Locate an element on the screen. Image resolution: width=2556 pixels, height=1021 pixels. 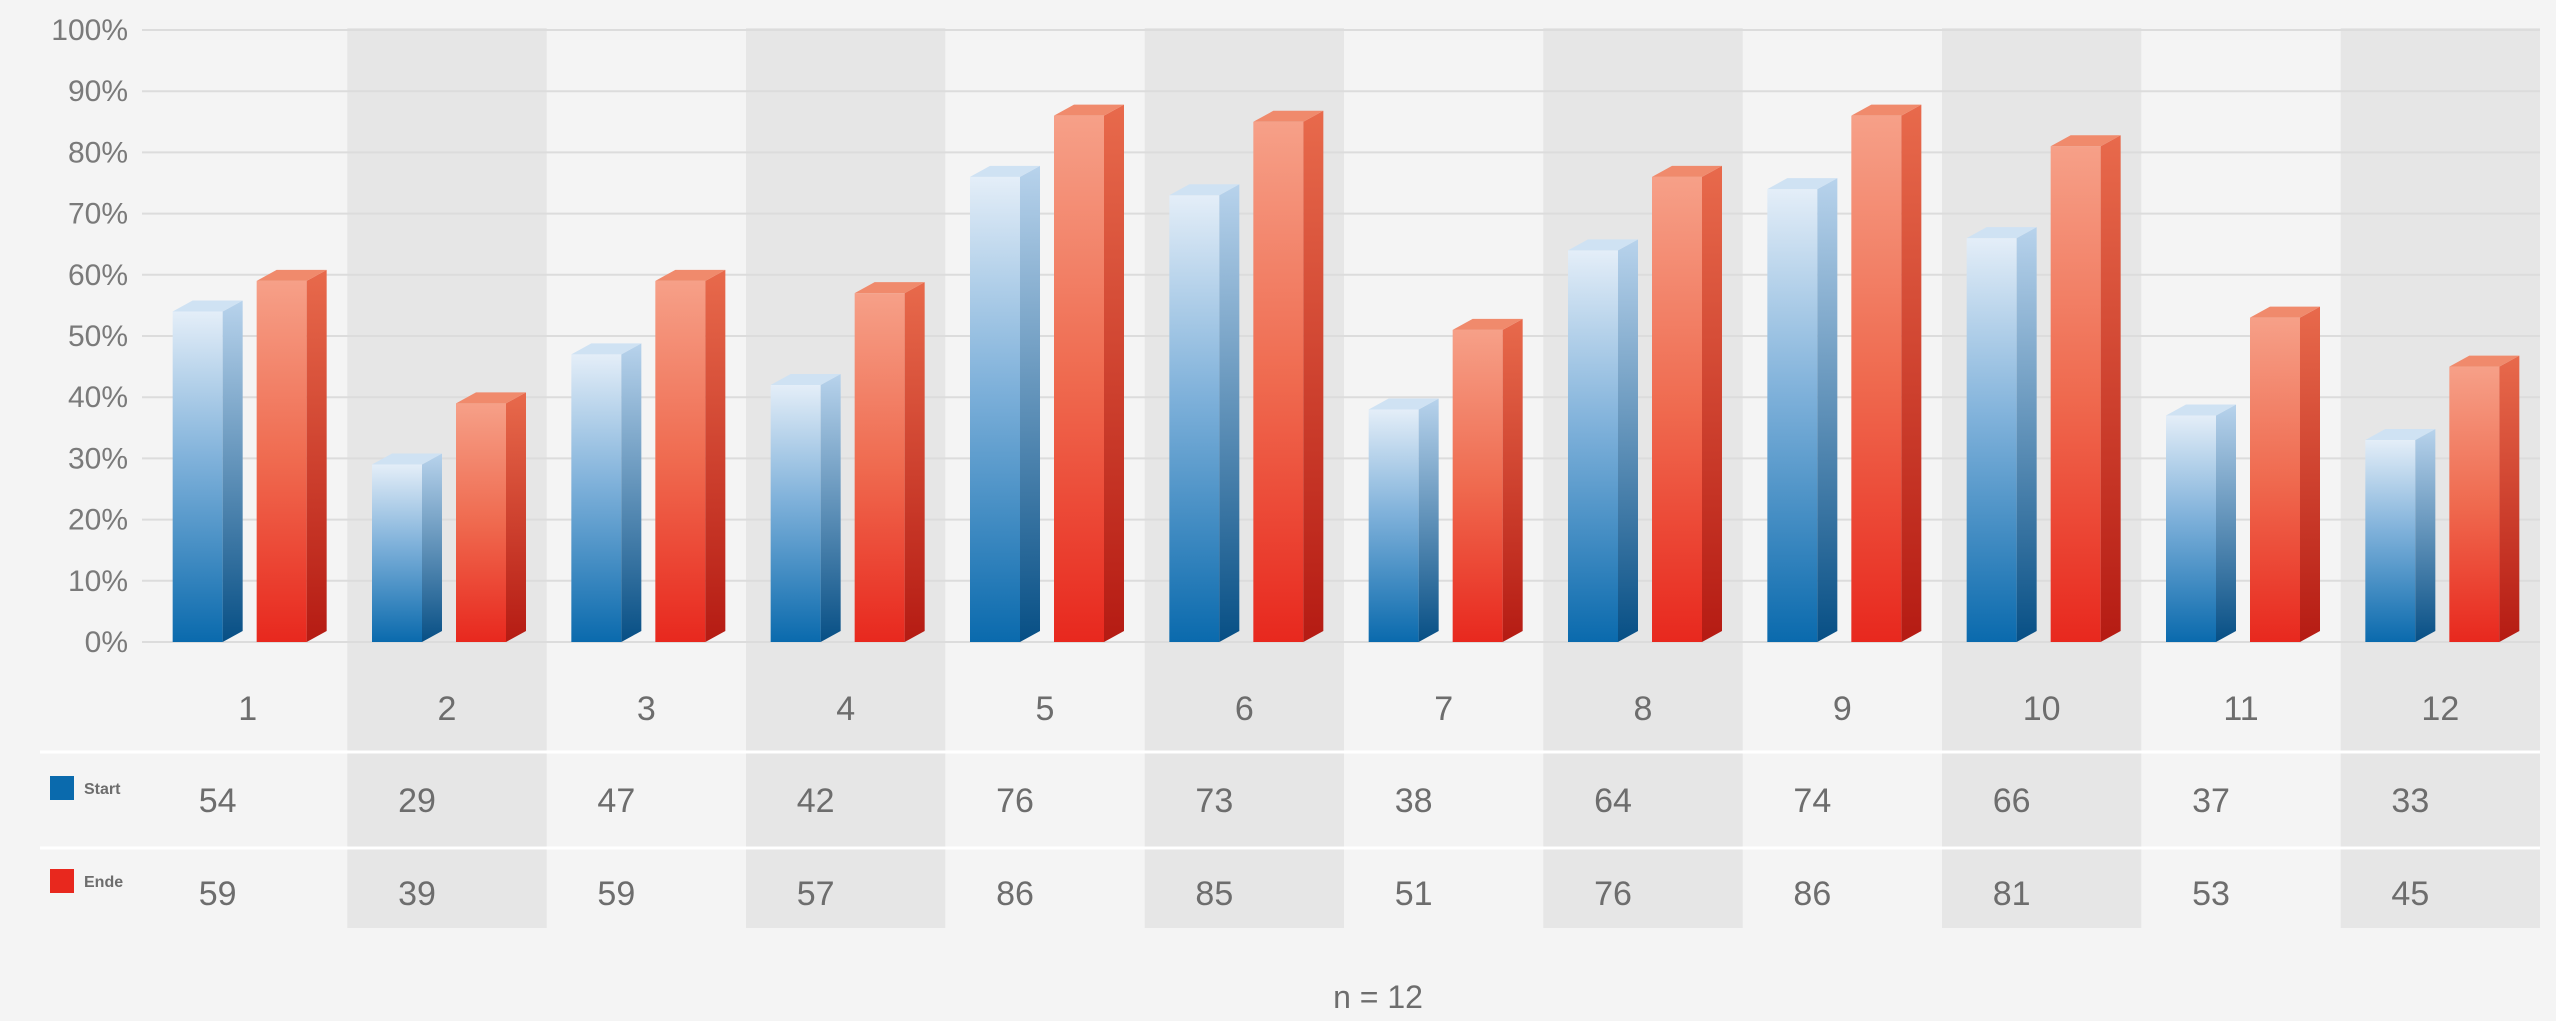
table-value: 73 is located at coordinates (1214, 801).